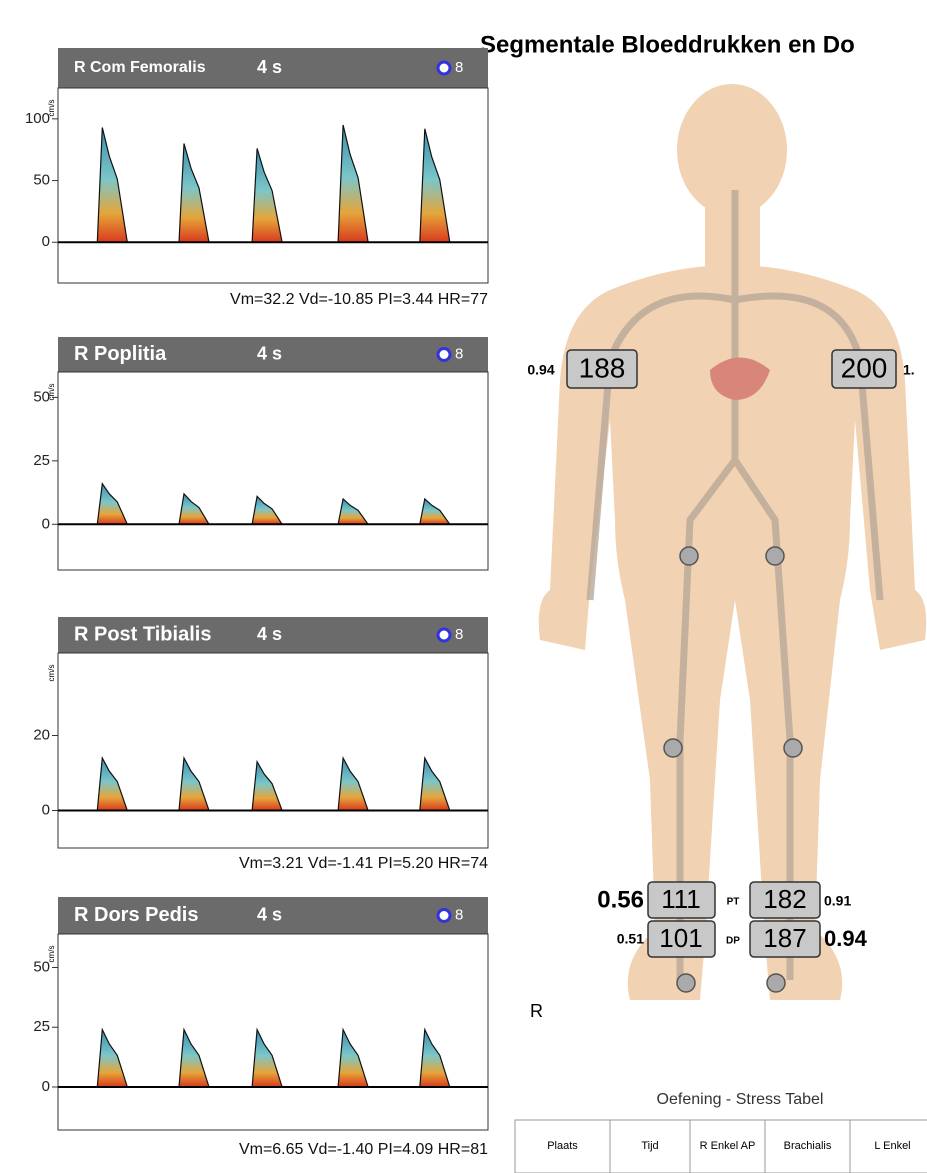 Image resolution: width=927 pixels, height=1173 pixels. I want to click on table-header: Plaats, so click(562, 1146).